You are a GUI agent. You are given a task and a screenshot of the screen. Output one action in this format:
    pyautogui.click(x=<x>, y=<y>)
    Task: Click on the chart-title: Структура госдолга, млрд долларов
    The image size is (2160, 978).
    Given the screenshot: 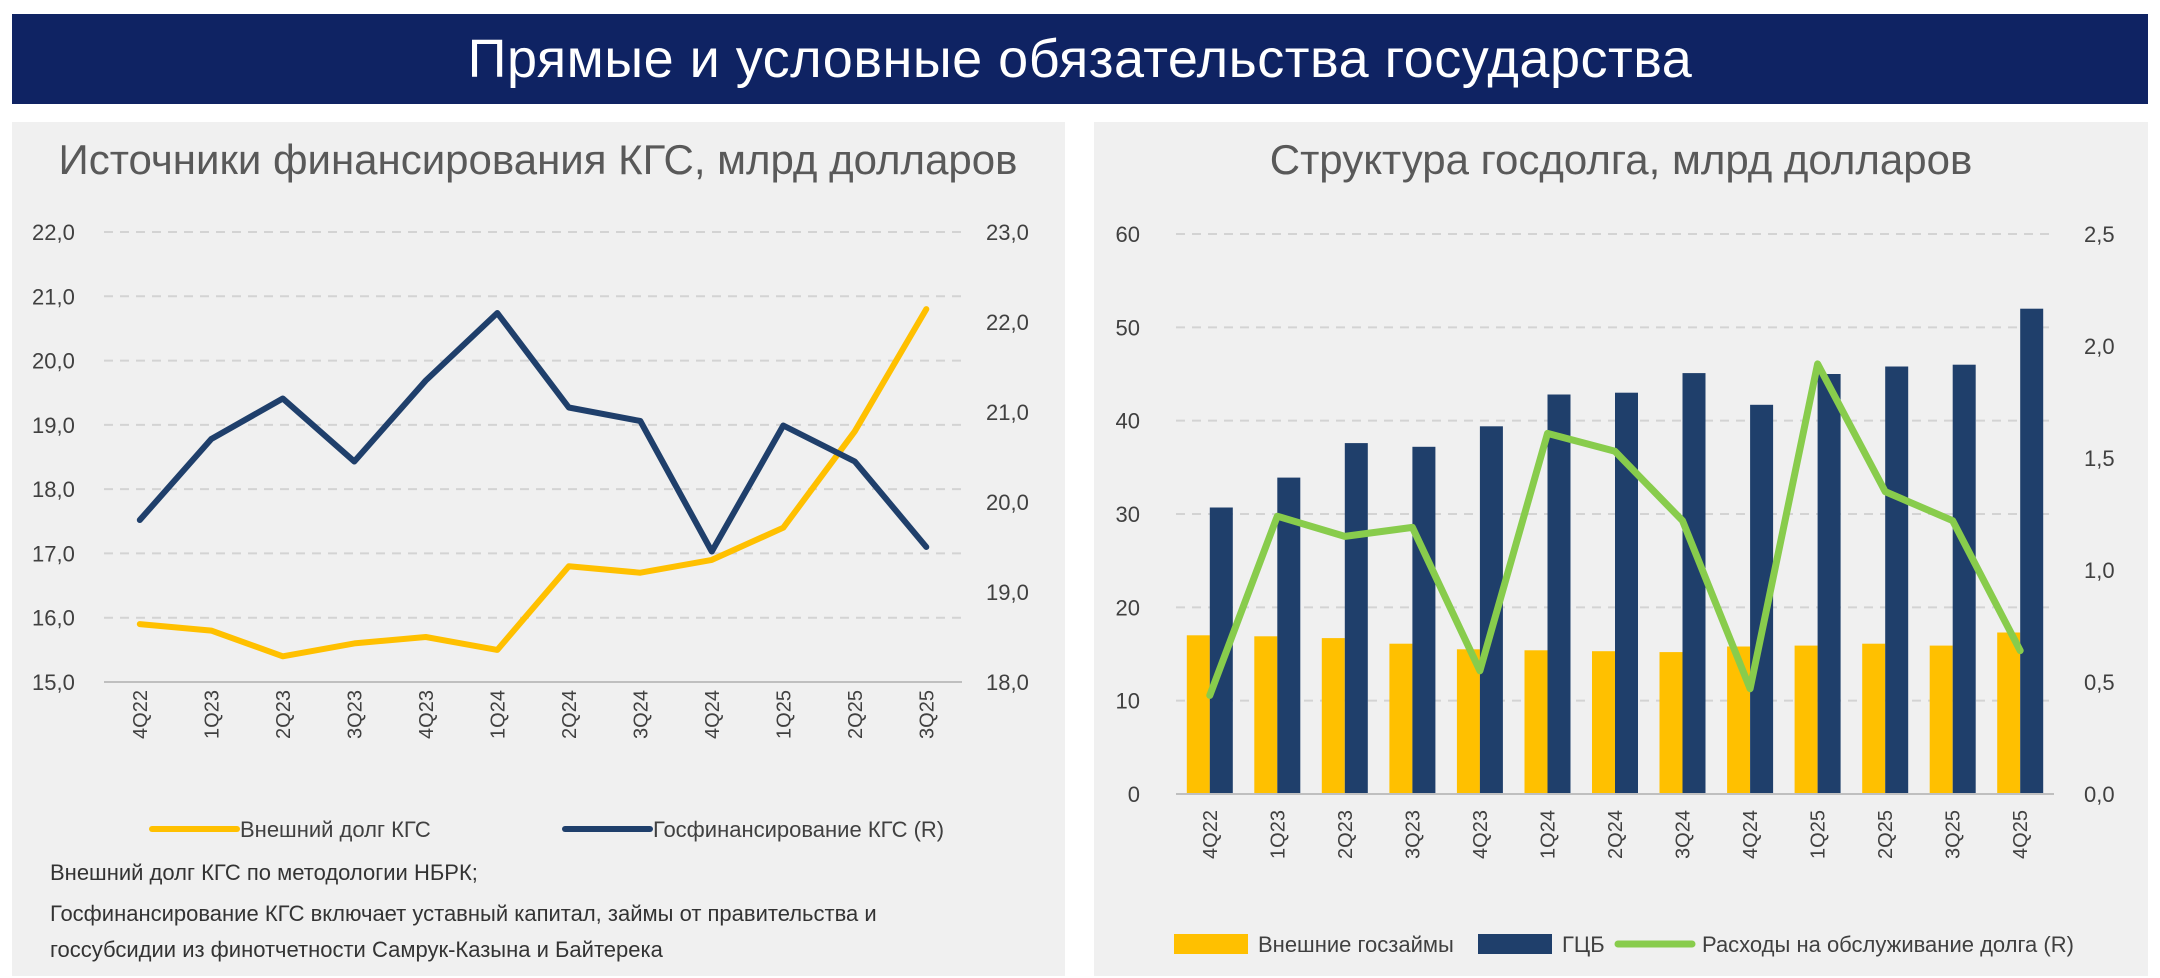 What is the action you would take?
    pyautogui.click(x=1621, y=159)
    